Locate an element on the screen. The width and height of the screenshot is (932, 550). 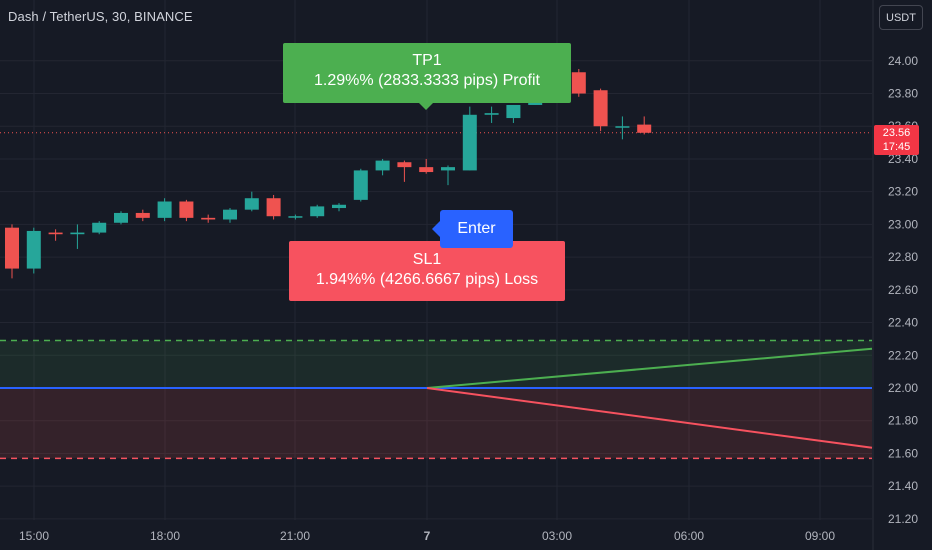
price-tick-label: 22.00 is located at coordinates (903, 388).